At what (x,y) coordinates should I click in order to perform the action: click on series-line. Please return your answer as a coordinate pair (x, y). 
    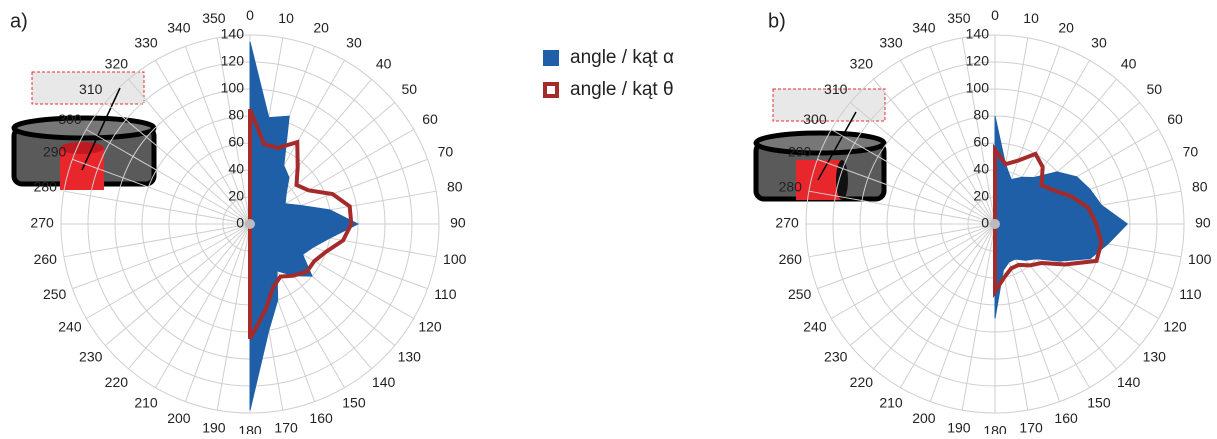
    Looking at the image, I should click on (301, 224).